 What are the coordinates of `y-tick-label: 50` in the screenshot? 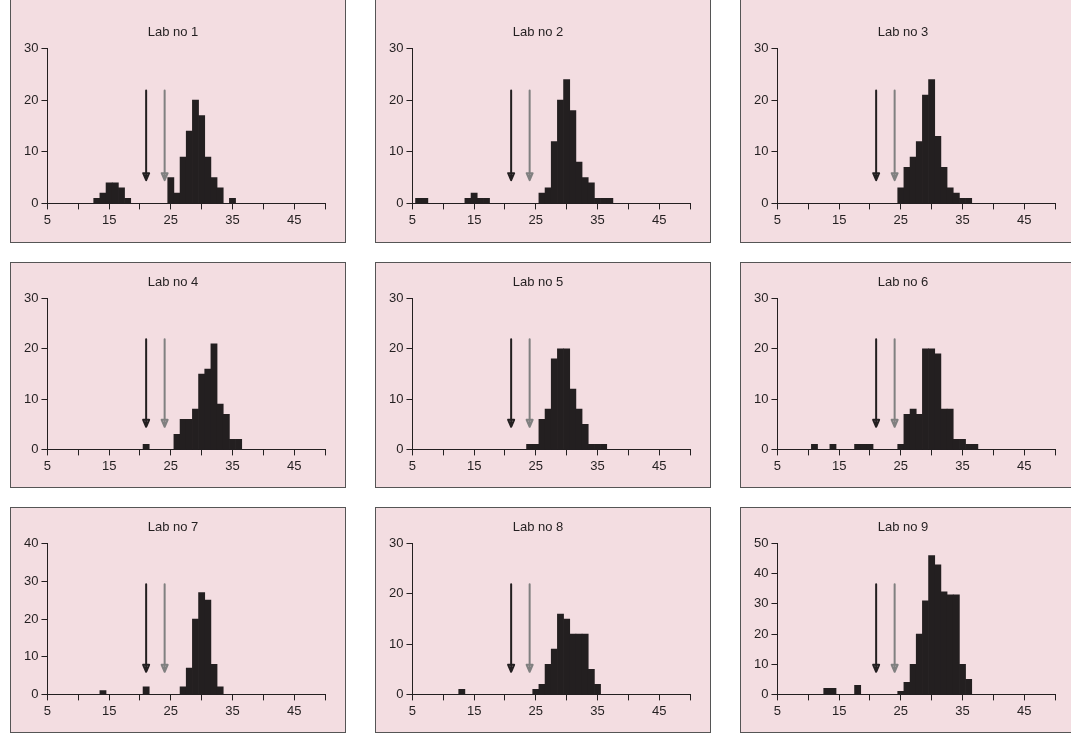 It's located at (761, 543).